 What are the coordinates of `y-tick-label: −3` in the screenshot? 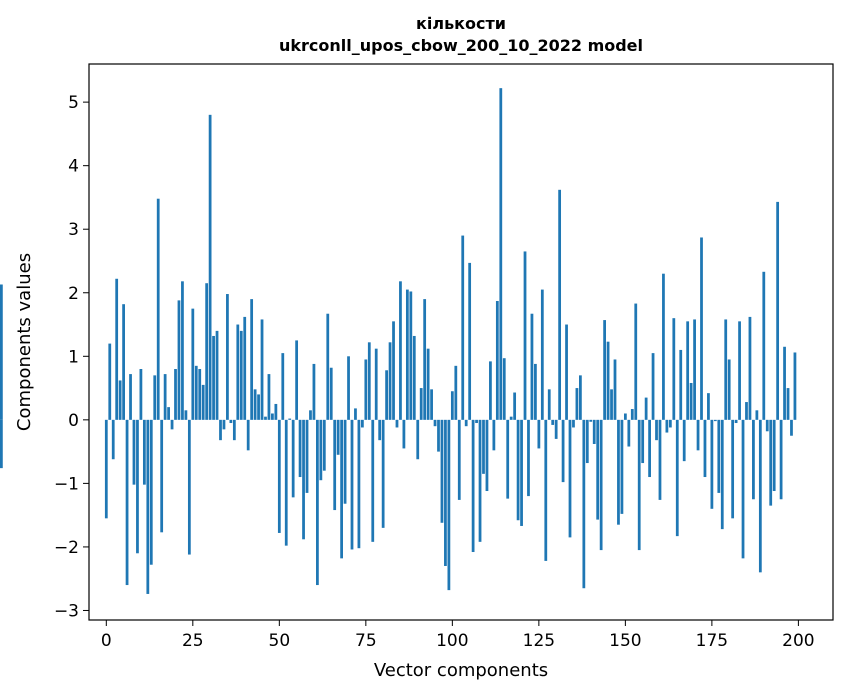 It's located at (66, 611).